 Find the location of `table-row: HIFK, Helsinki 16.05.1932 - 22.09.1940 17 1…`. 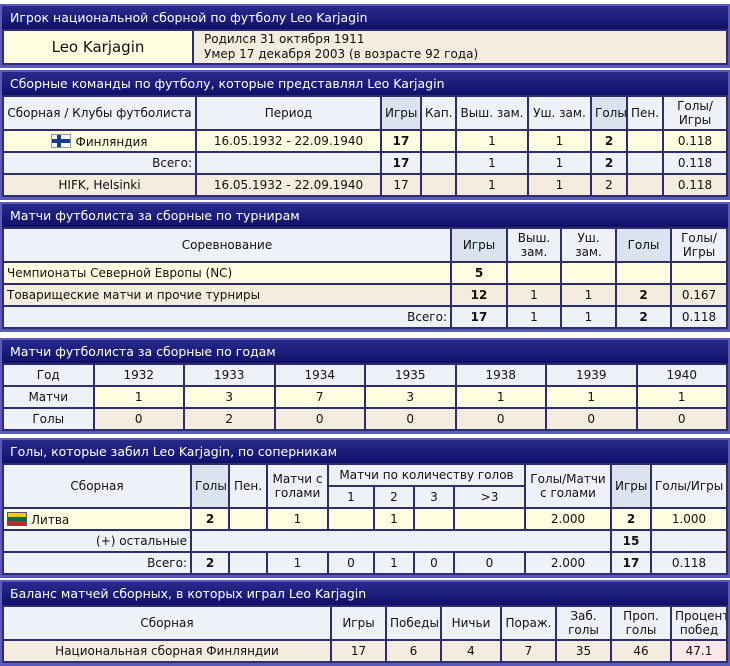

table-row: HIFK, Helsinki 16.05.1932 - 22.09.1940 17 1… is located at coordinates (365, 185).